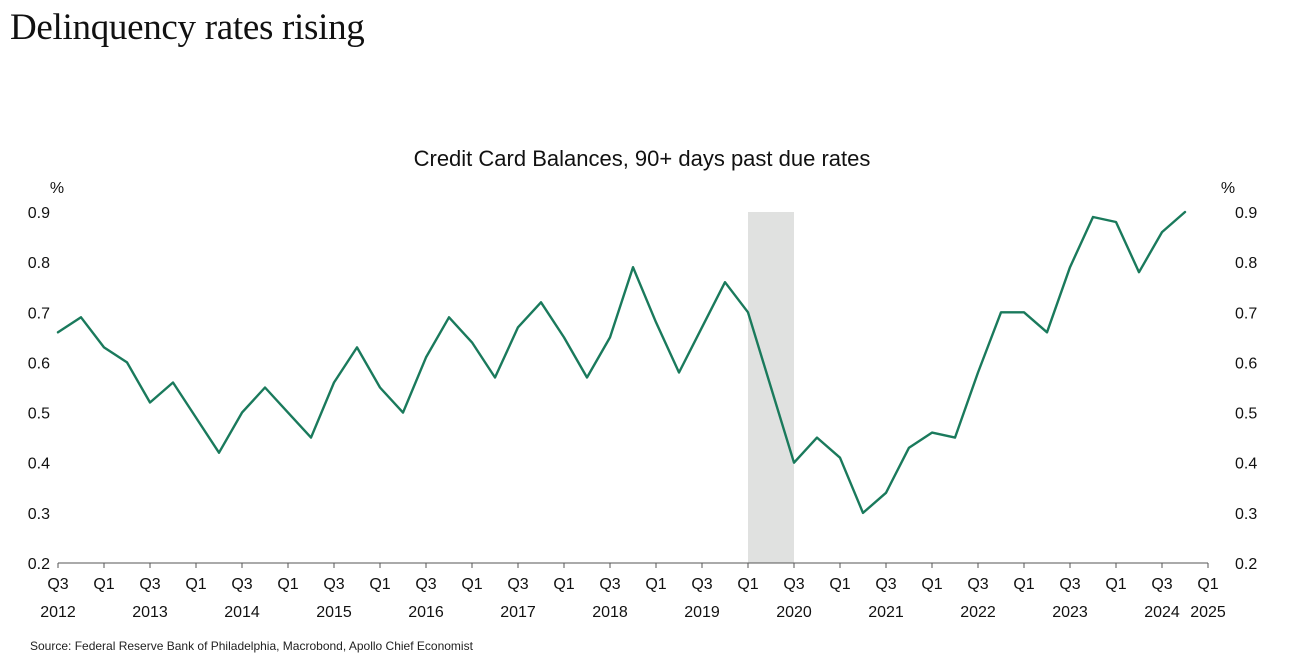 The height and width of the screenshot is (667, 1292). I want to click on x-tick-label-year: 2014, so click(242, 612).